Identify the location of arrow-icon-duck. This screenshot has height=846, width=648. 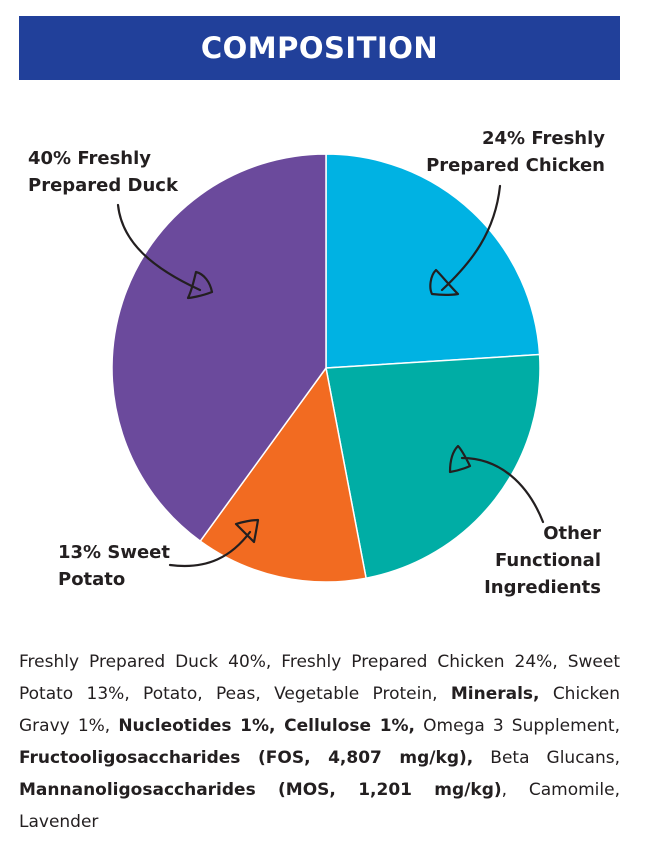
(165, 251).